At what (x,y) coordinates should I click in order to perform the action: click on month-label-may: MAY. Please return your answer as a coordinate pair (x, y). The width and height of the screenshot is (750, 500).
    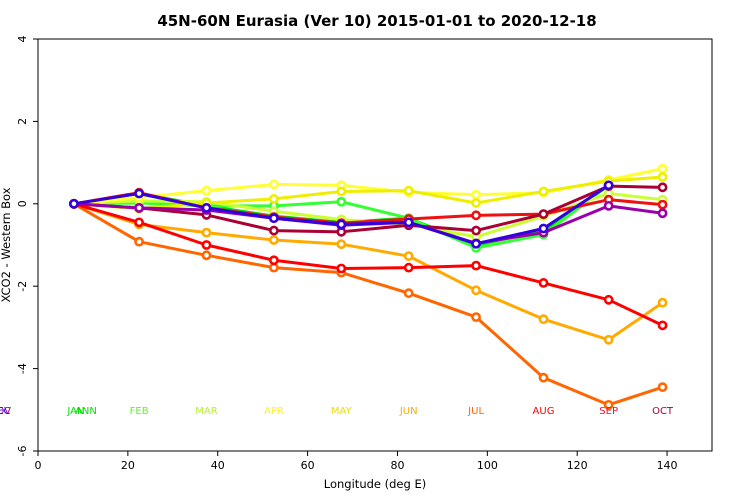
    Looking at the image, I should click on (342, 411).